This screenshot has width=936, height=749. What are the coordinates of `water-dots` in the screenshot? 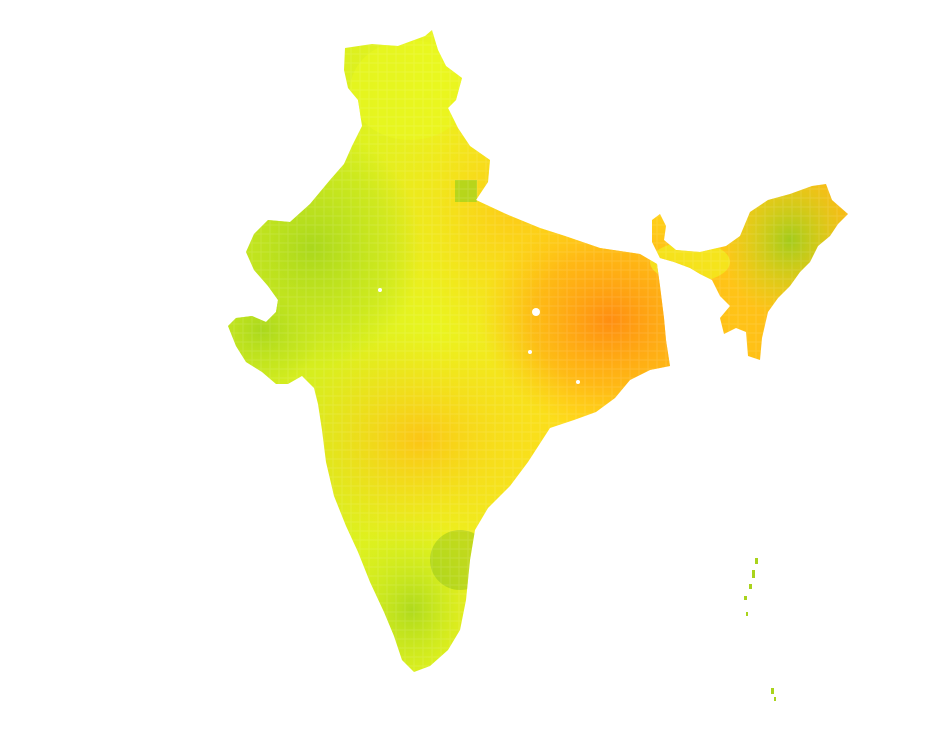 It's located at (479, 336).